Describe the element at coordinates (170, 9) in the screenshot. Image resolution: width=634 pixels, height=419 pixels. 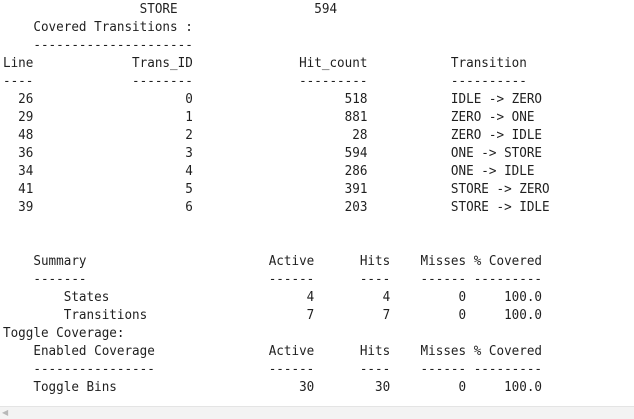
I see `report-line: STORE 594` at that location.